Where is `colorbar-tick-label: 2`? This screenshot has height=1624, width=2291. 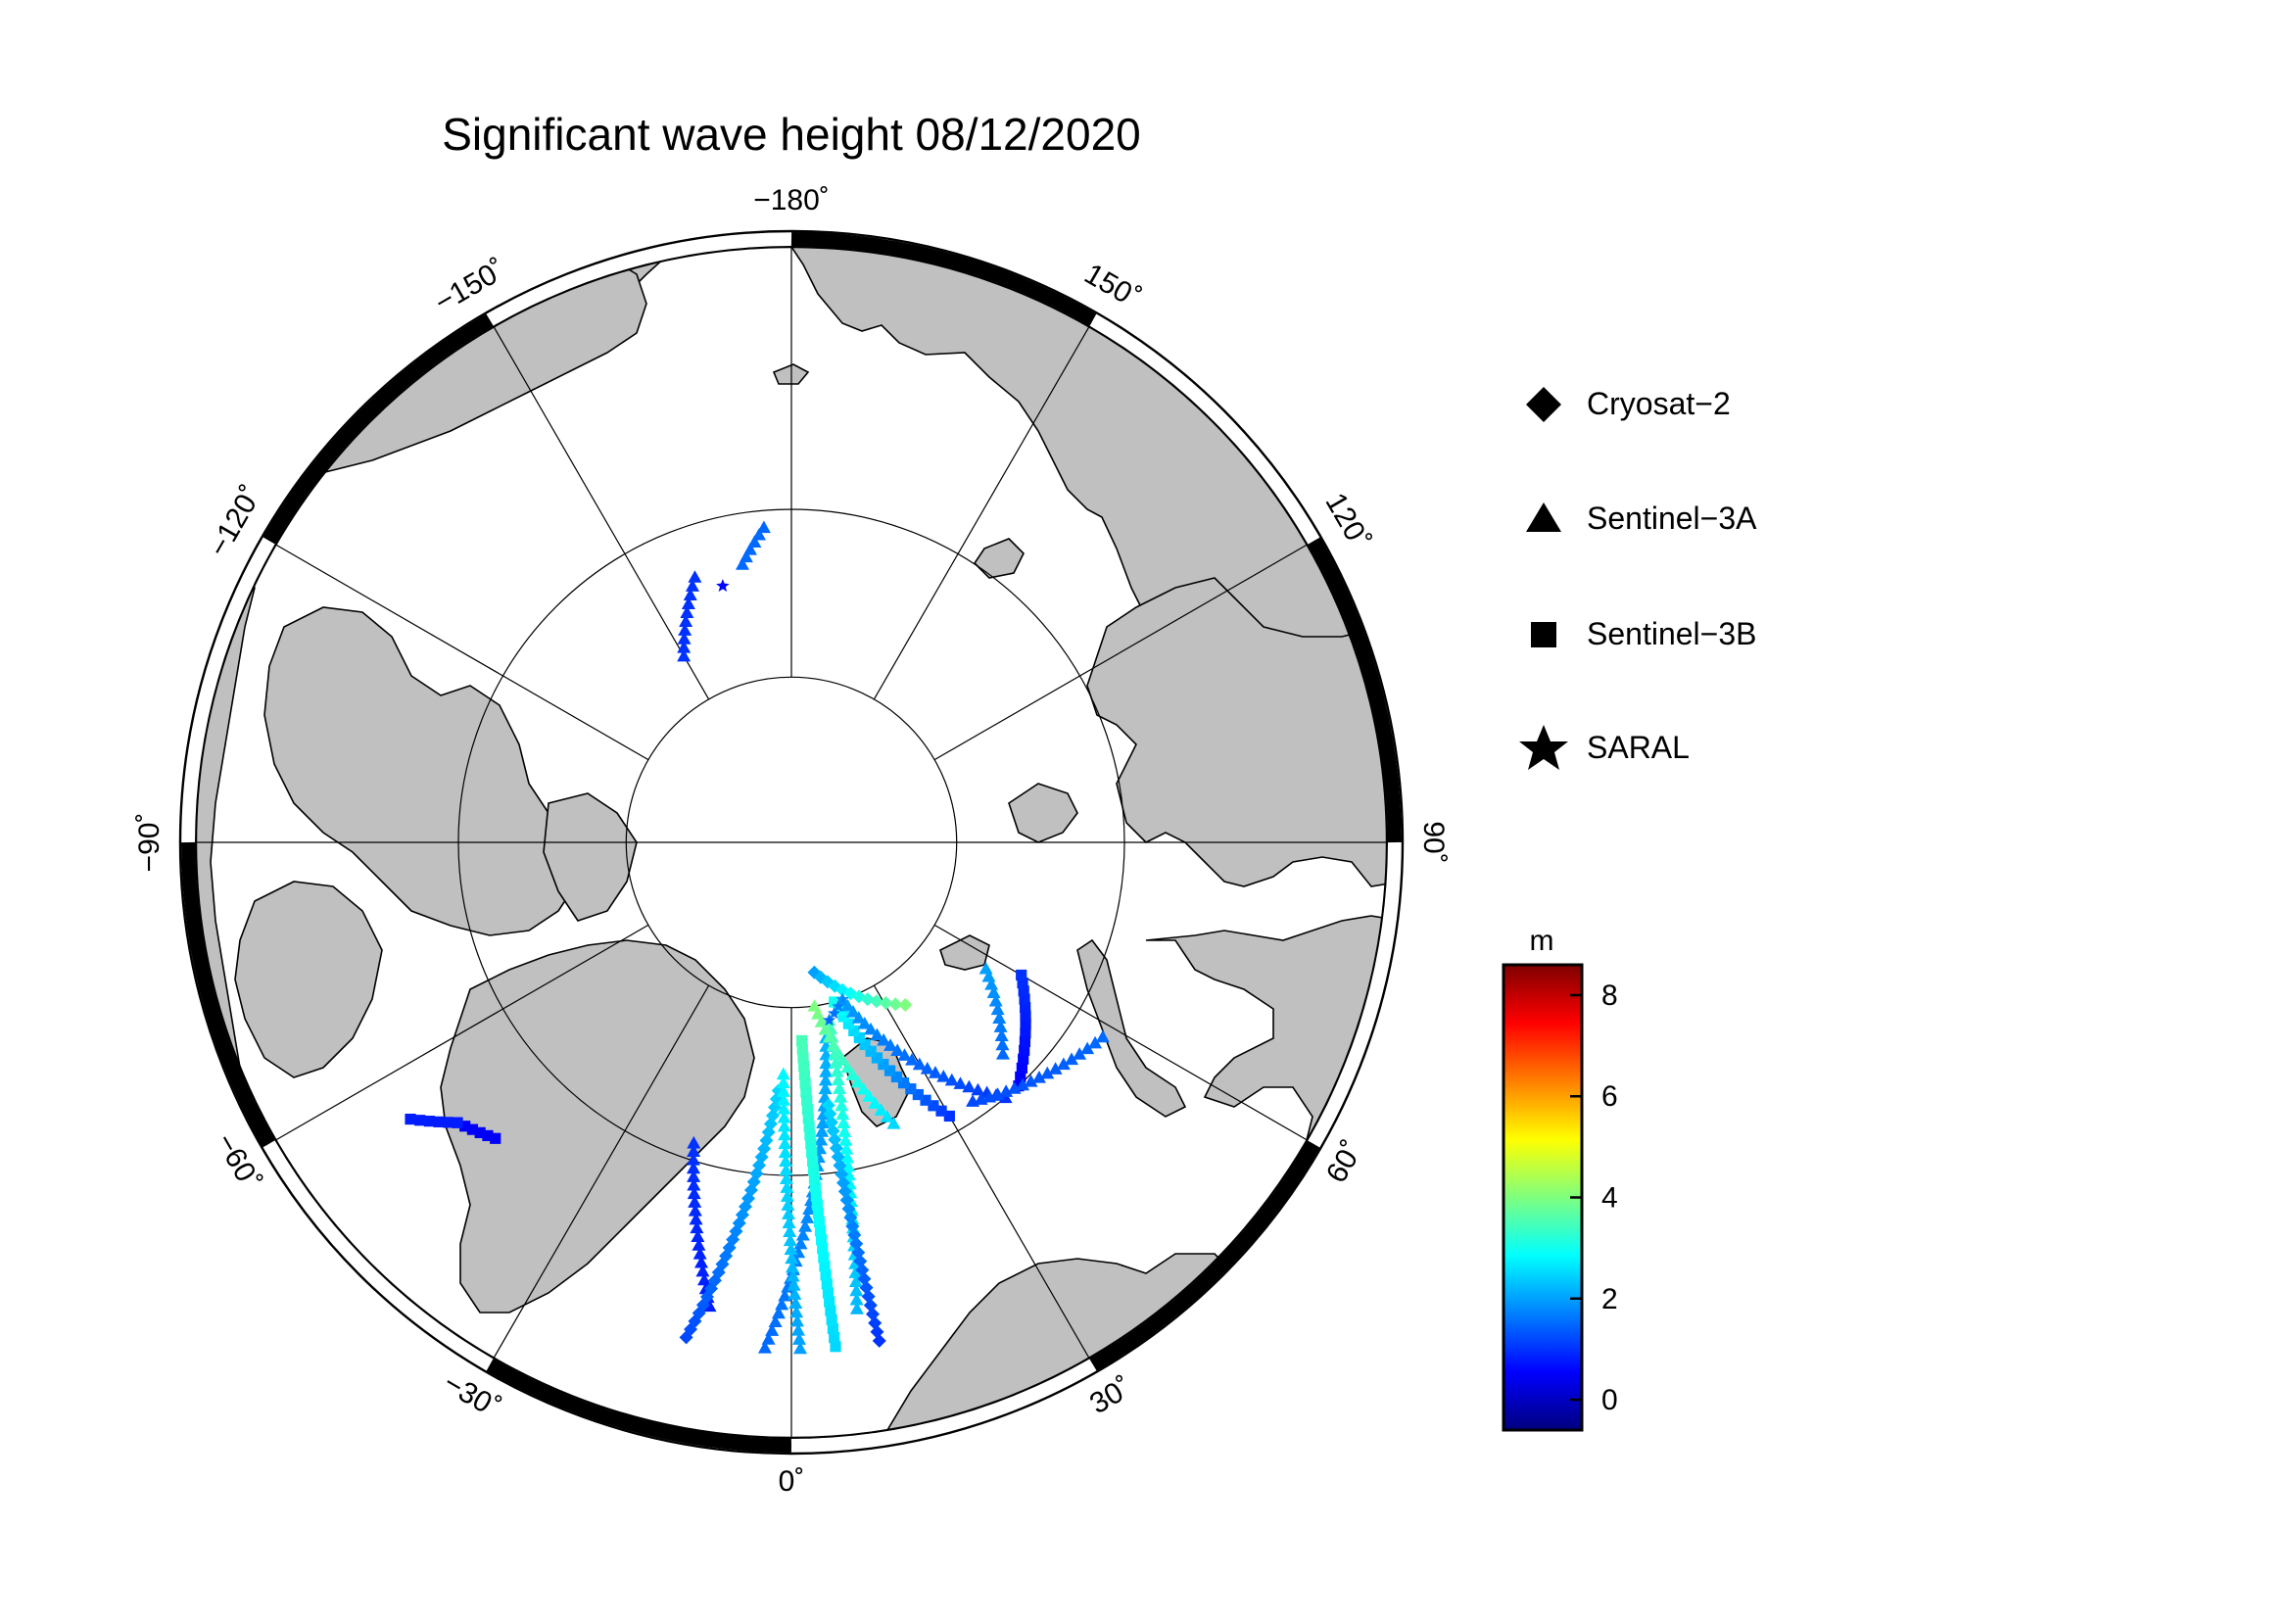 colorbar-tick-label: 2 is located at coordinates (1609, 1299).